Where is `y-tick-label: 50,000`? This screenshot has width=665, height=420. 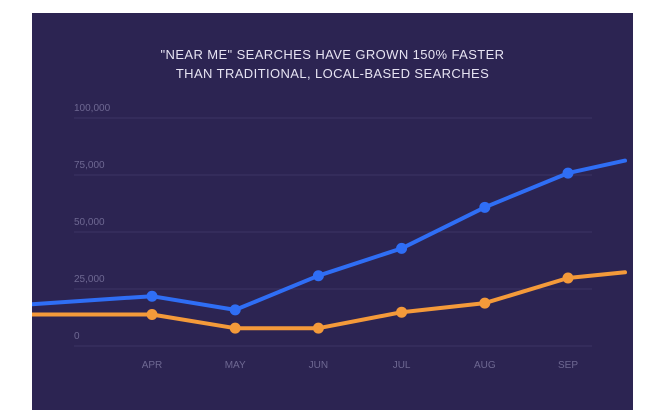 y-tick-label: 50,000 is located at coordinates (89, 222).